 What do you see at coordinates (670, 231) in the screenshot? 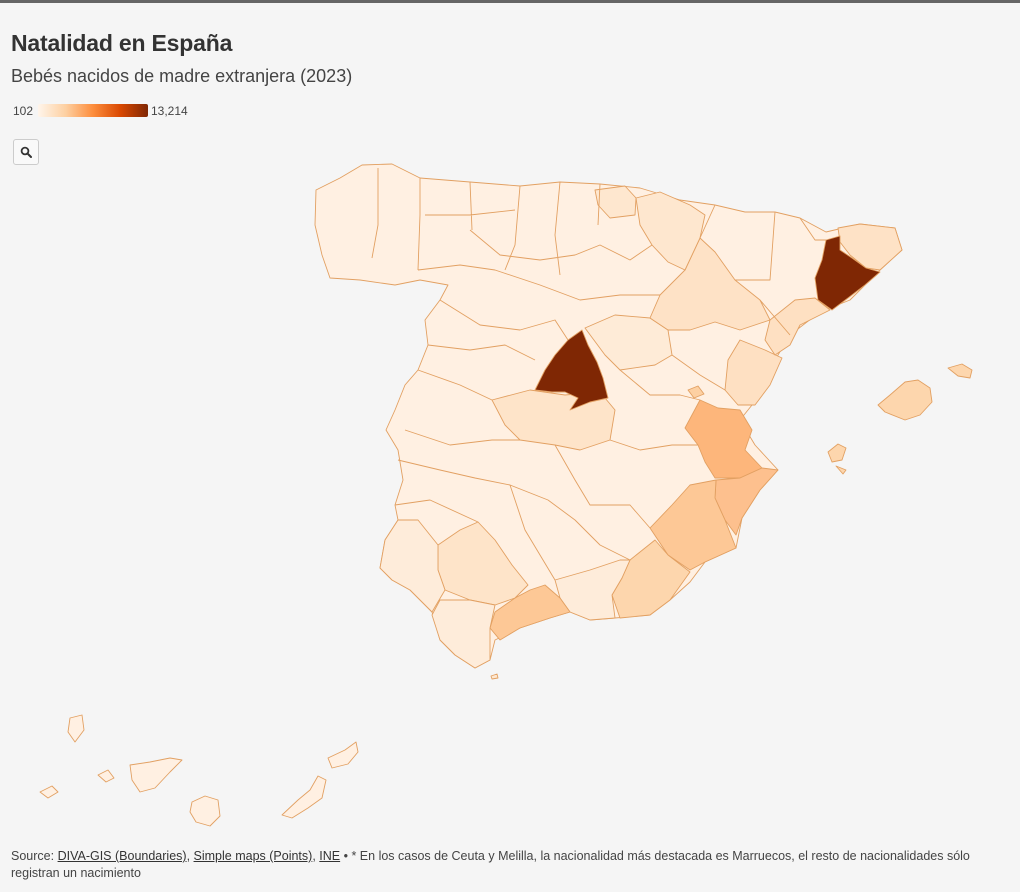
I see `province-navarra` at bounding box center [670, 231].